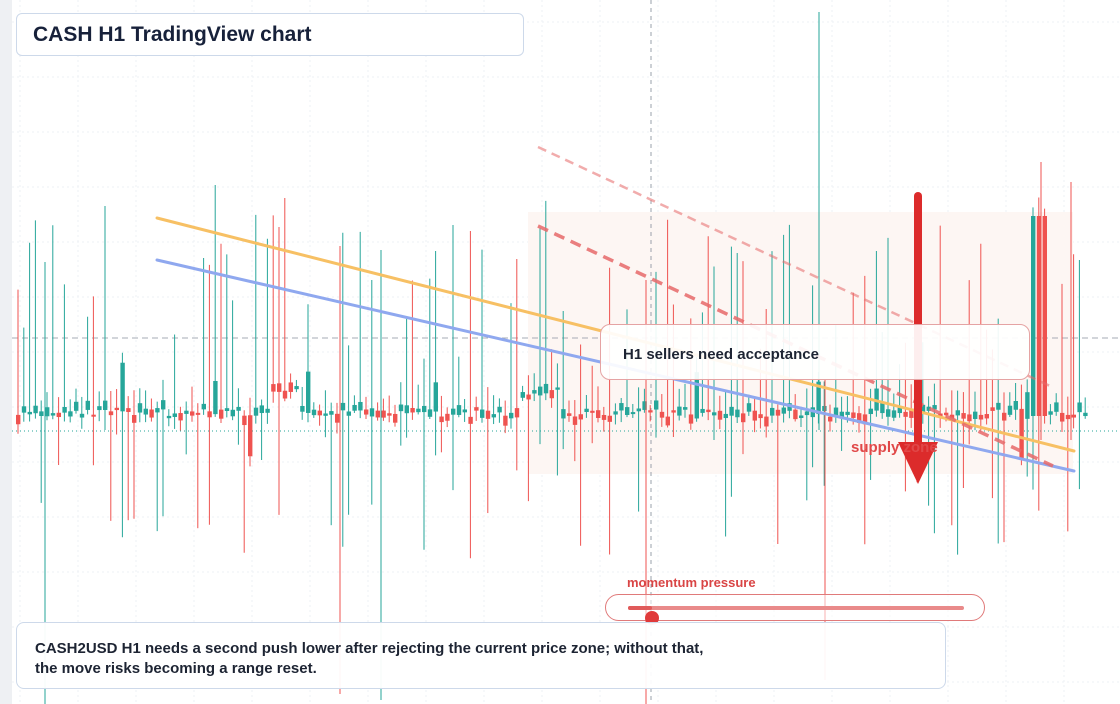 The height and width of the screenshot is (704, 1120). What do you see at coordinates (176, 668) in the screenshot?
I see `caption-line-2: the move risks becoming a range reset.` at bounding box center [176, 668].